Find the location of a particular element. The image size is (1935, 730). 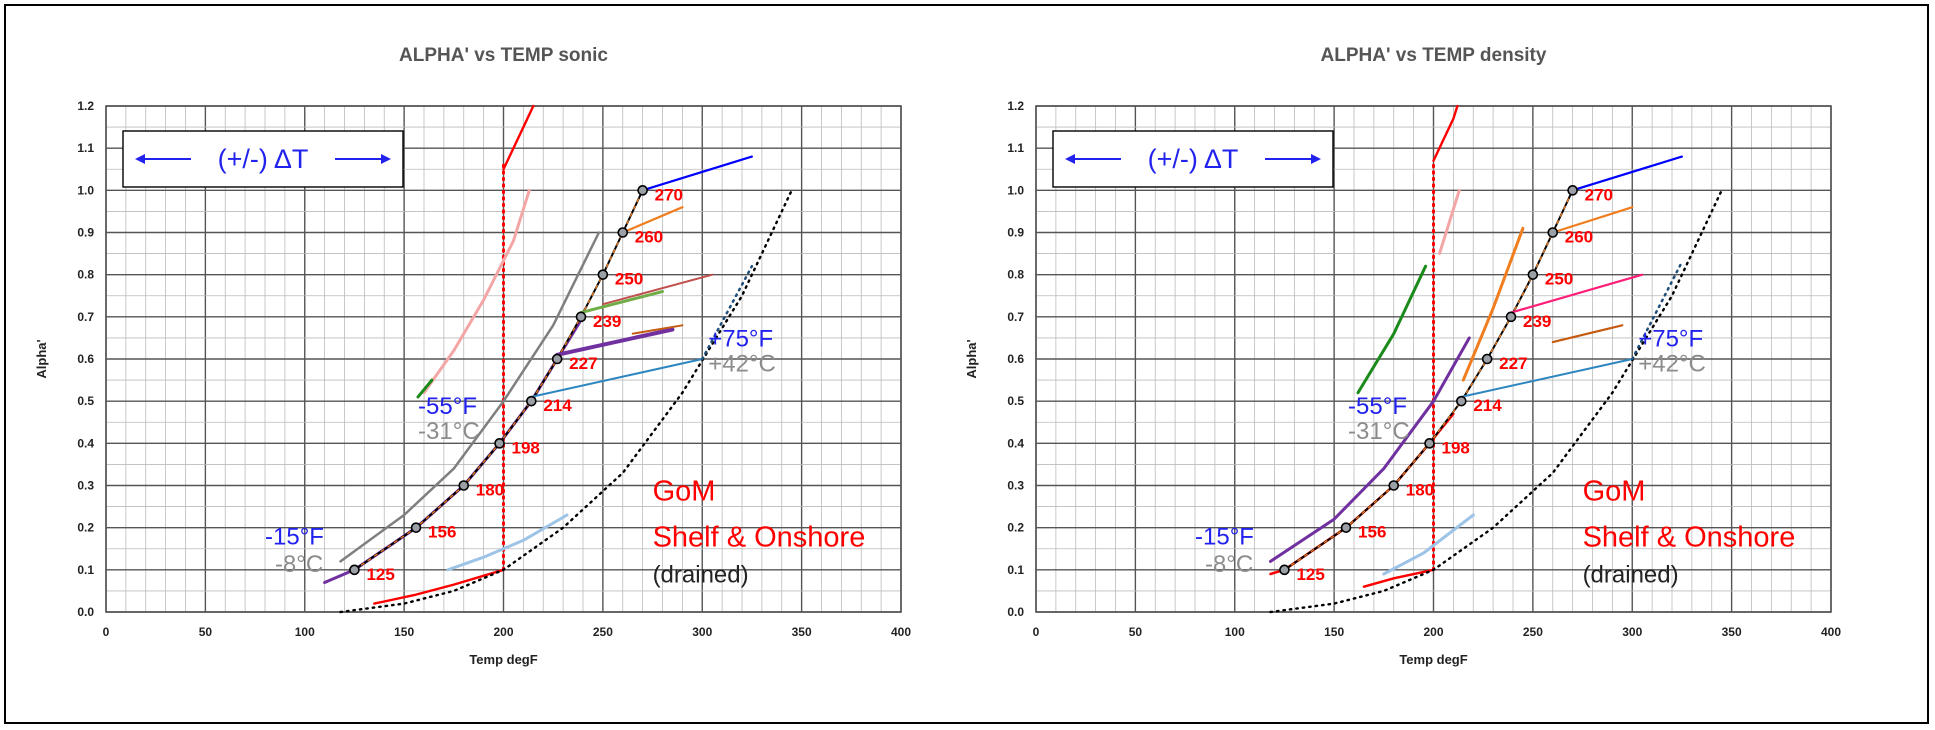

sonic-point-label: 156 is located at coordinates (442, 532).